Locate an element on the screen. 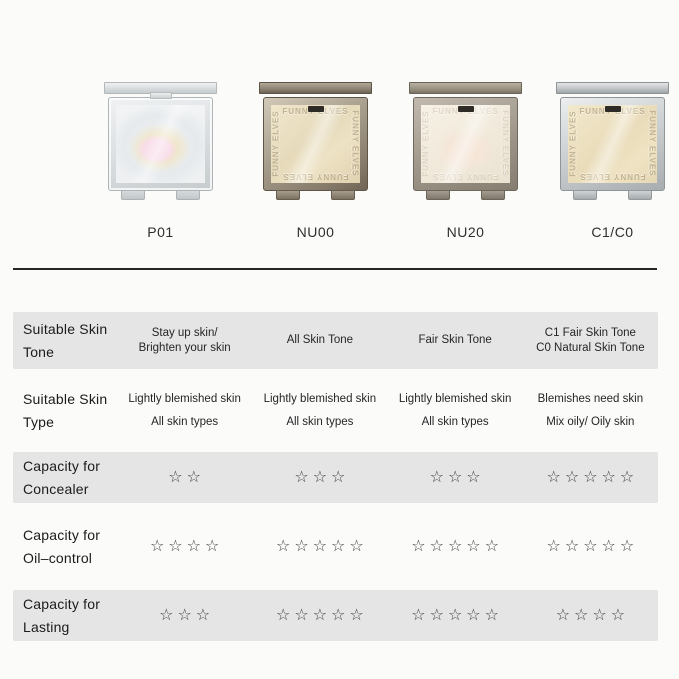 The image size is (679, 679). product-compact-p01: P01 is located at coordinates (160, 161).